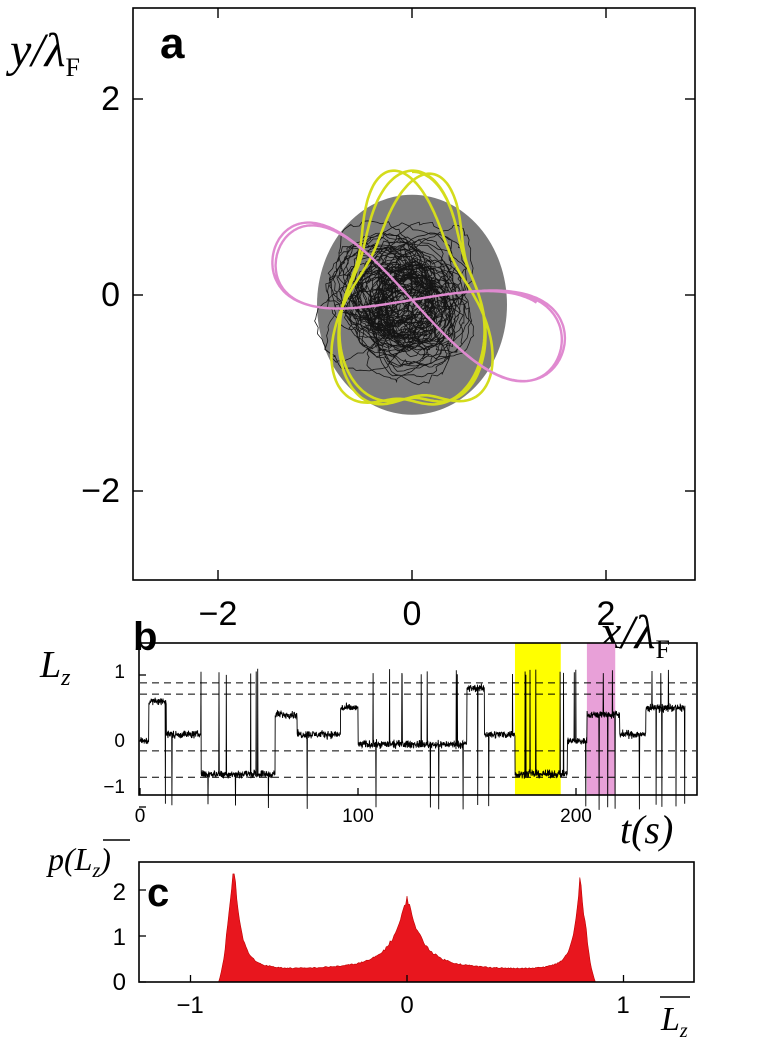 The width and height of the screenshot is (757, 1041). Describe the element at coordinates (72, 67) in the screenshot. I see `panel-a-ylabel-sub: F` at that location.